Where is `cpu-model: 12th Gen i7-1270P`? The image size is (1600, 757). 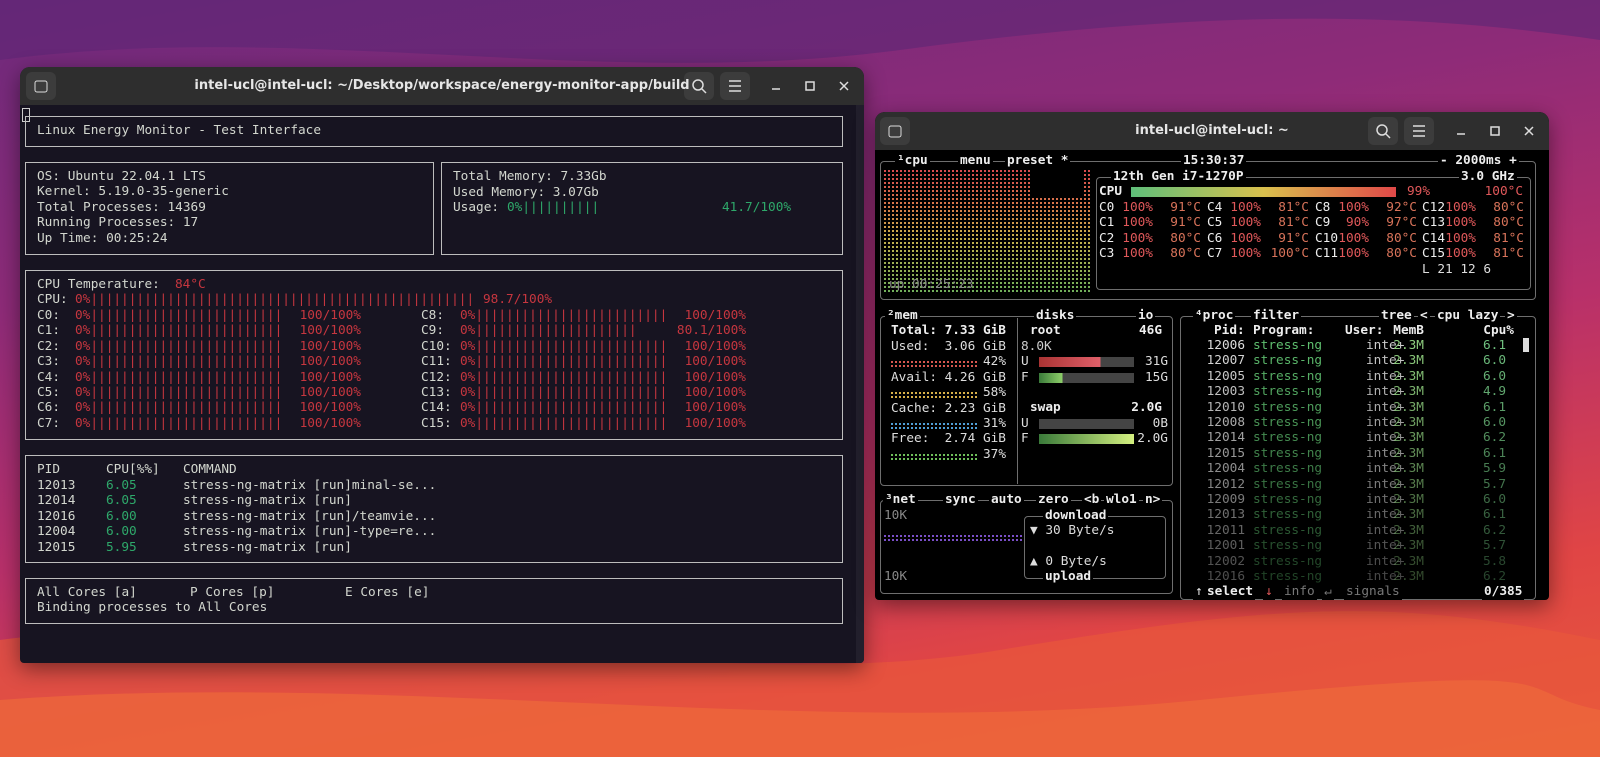
cpu-model: 12th Gen i7-1270P is located at coordinates (1178, 177).